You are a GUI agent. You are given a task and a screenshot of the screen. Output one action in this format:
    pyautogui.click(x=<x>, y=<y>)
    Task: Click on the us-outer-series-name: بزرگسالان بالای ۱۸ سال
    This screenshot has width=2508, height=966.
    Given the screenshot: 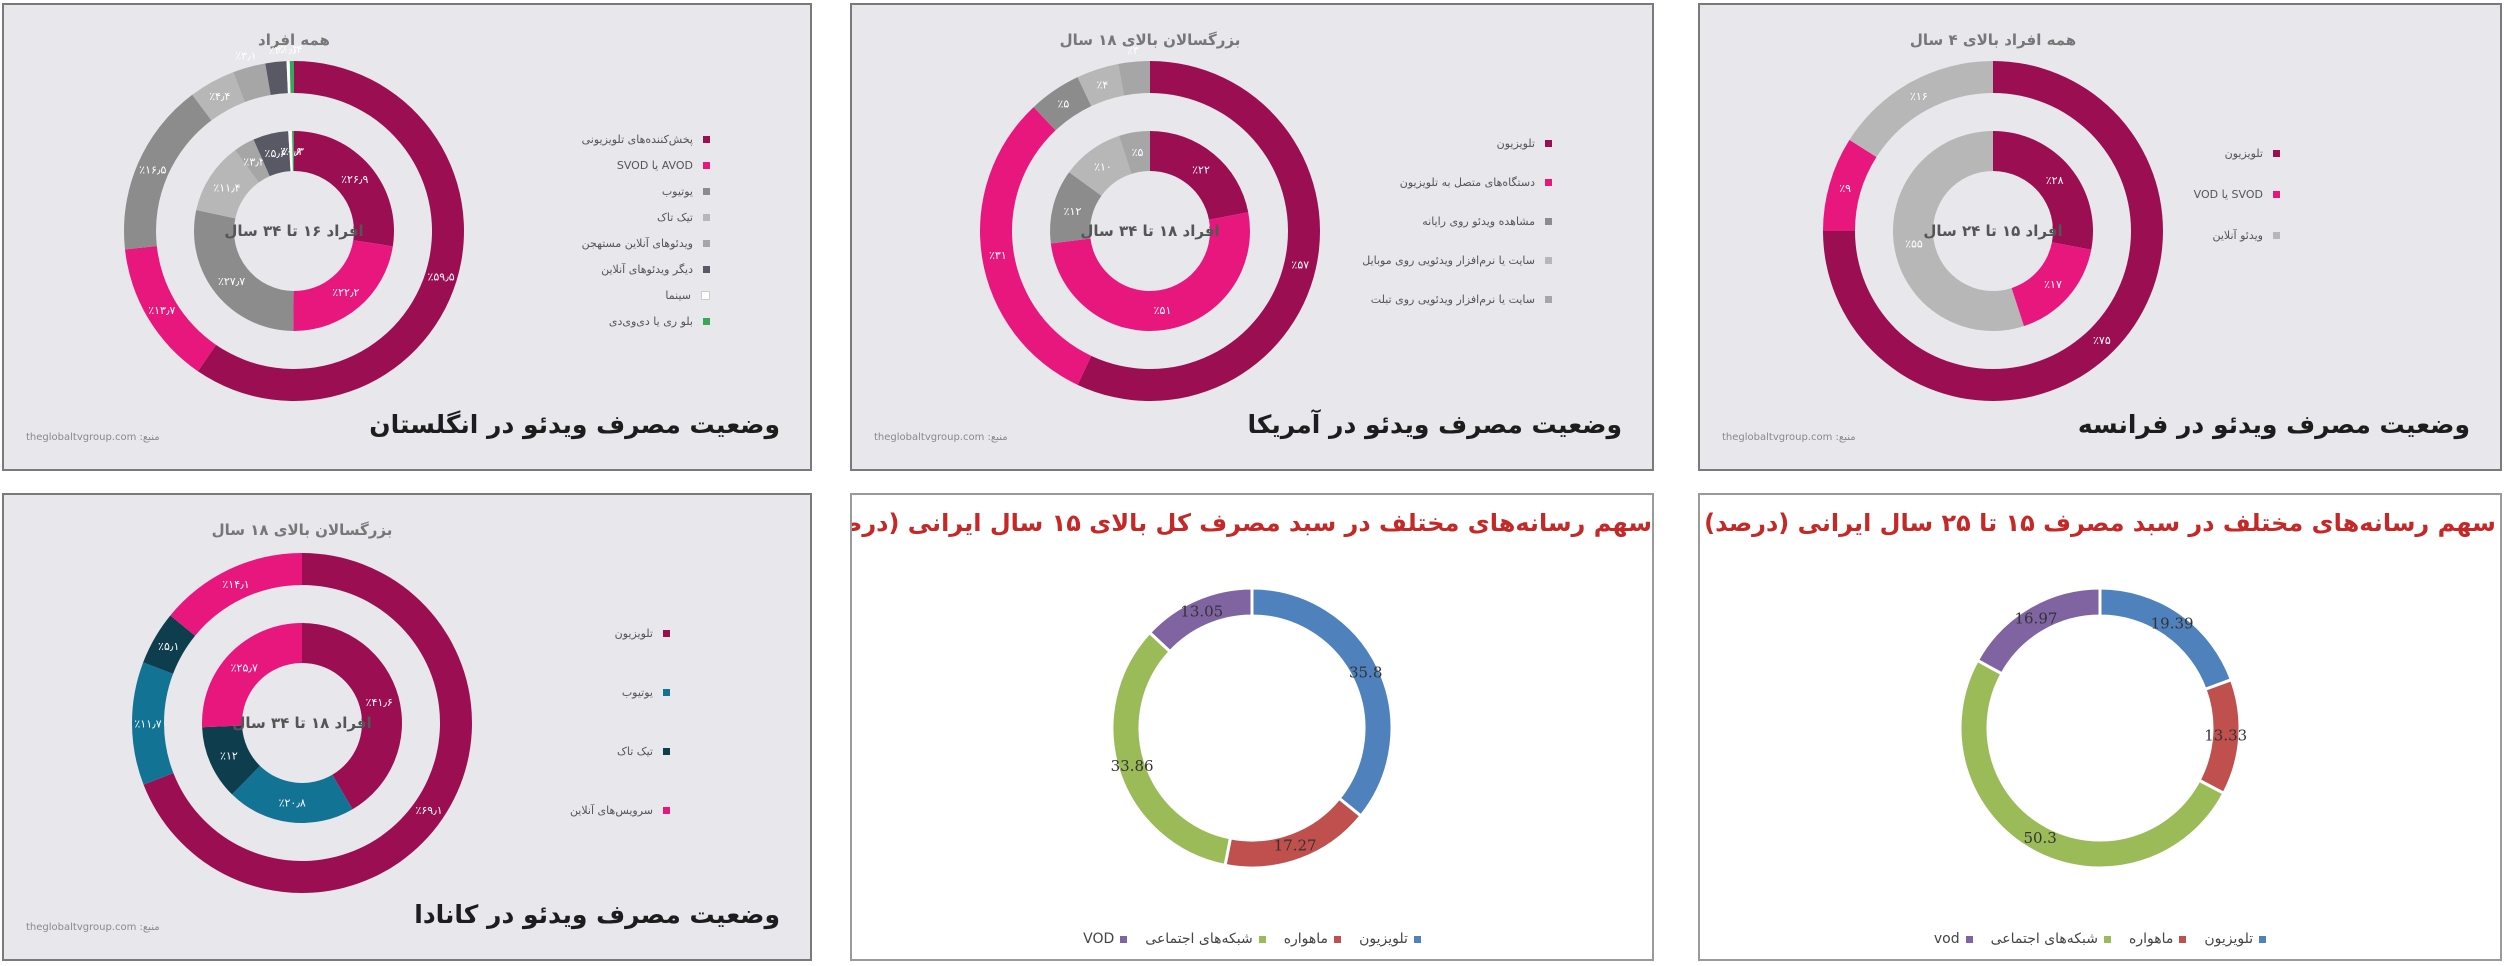 What is the action you would take?
    pyautogui.click(x=1150, y=40)
    